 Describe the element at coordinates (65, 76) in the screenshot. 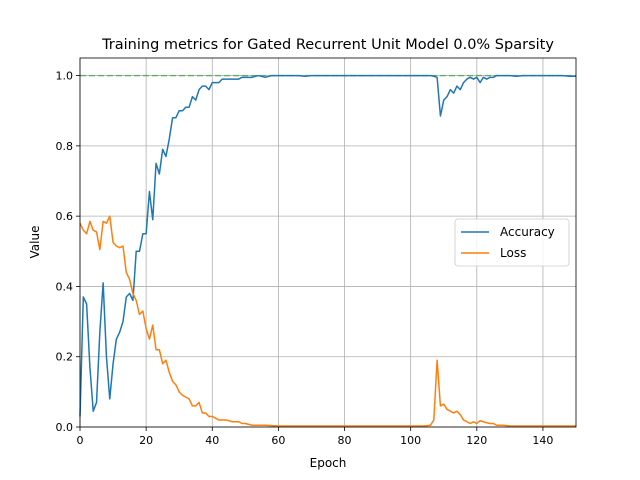

I see `y-tick-label: 1.0` at that location.